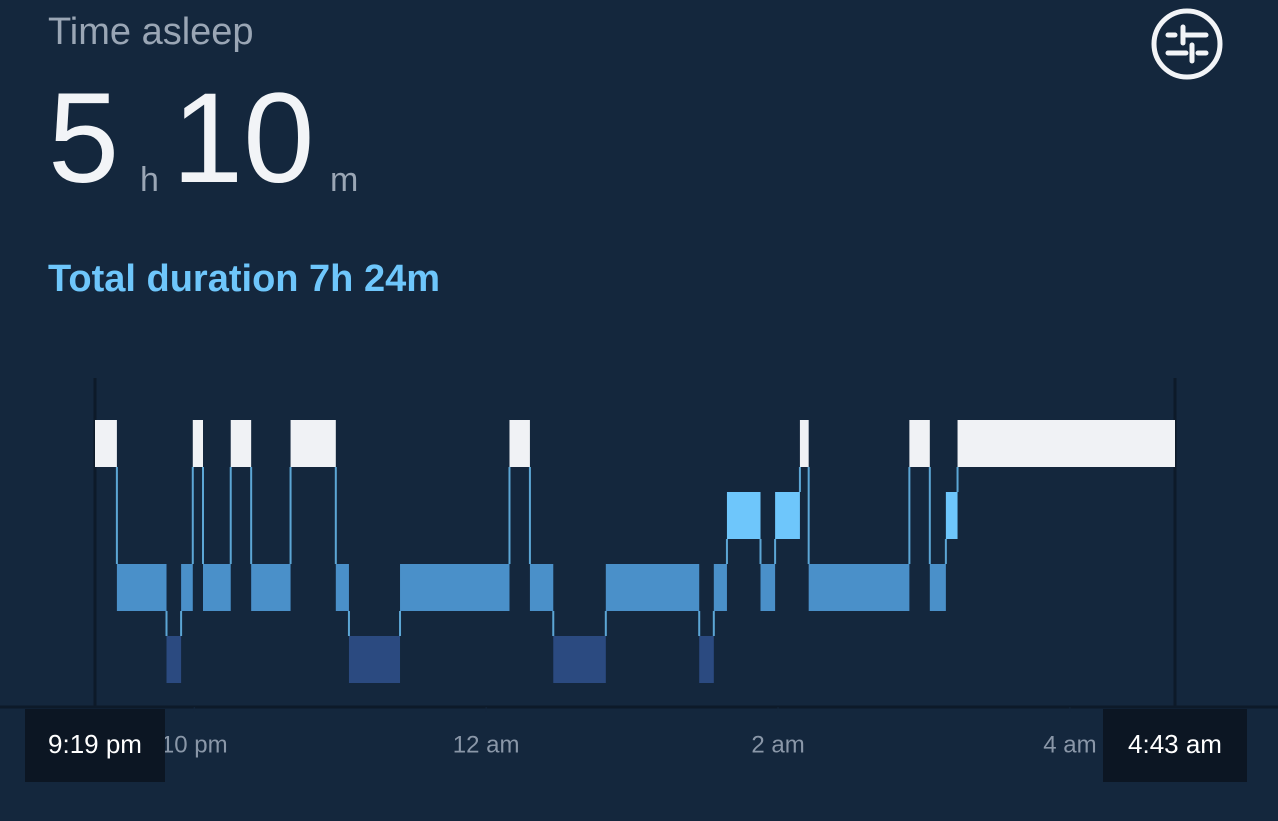 This screenshot has height=821, width=1278. I want to click on end-badge, so click(1175, 745).